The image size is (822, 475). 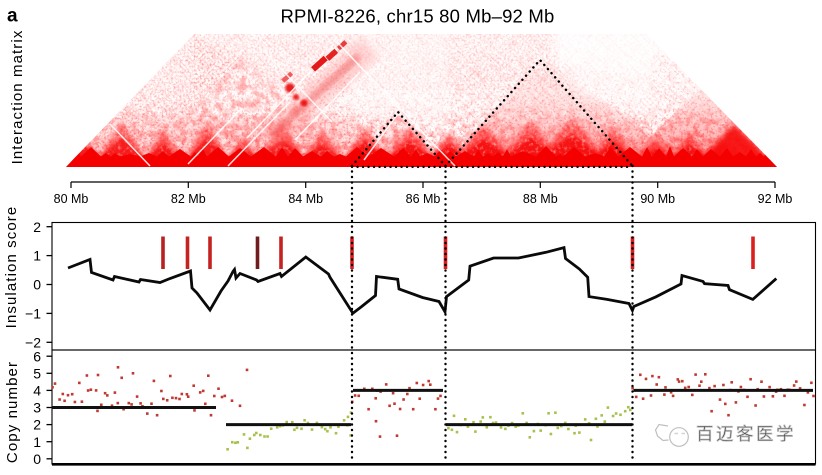 I want to click on svg-text: 5, so click(x=37, y=373).